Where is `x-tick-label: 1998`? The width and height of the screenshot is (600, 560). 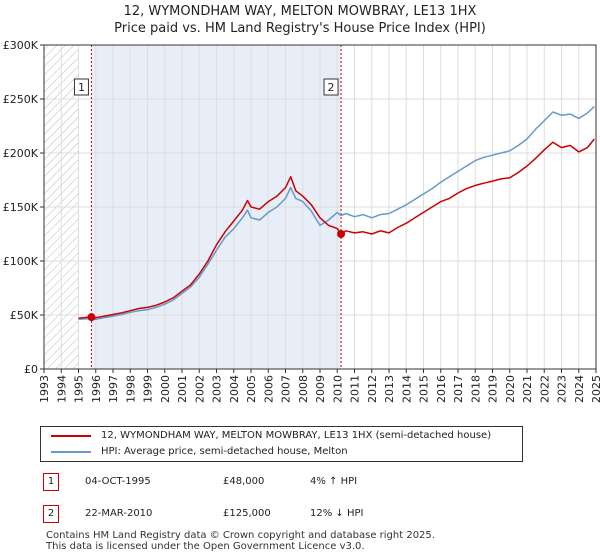 x-tick-label: 1998 is located at coordinates (130, 389).